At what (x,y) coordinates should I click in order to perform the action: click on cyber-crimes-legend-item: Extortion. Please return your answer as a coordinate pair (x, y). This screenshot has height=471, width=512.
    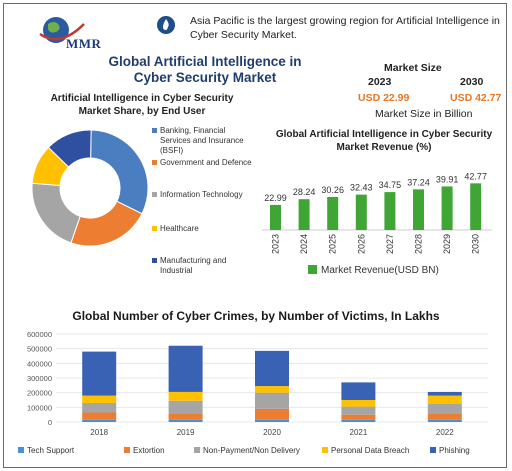
    Looking at the image, I should click on (144, 450).